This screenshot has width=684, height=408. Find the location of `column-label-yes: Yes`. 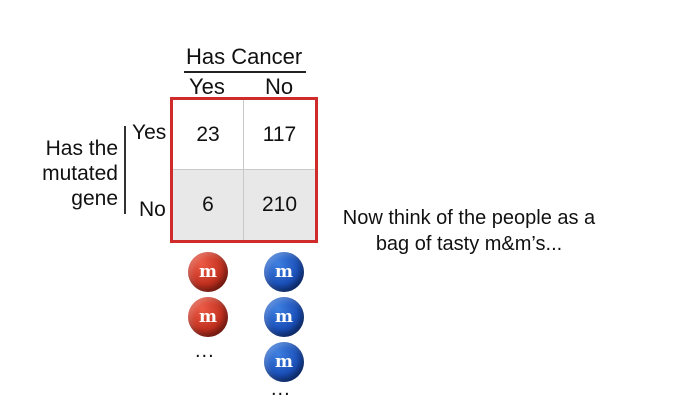

column-label-yes: Yes is located at coordinates (207, 86).